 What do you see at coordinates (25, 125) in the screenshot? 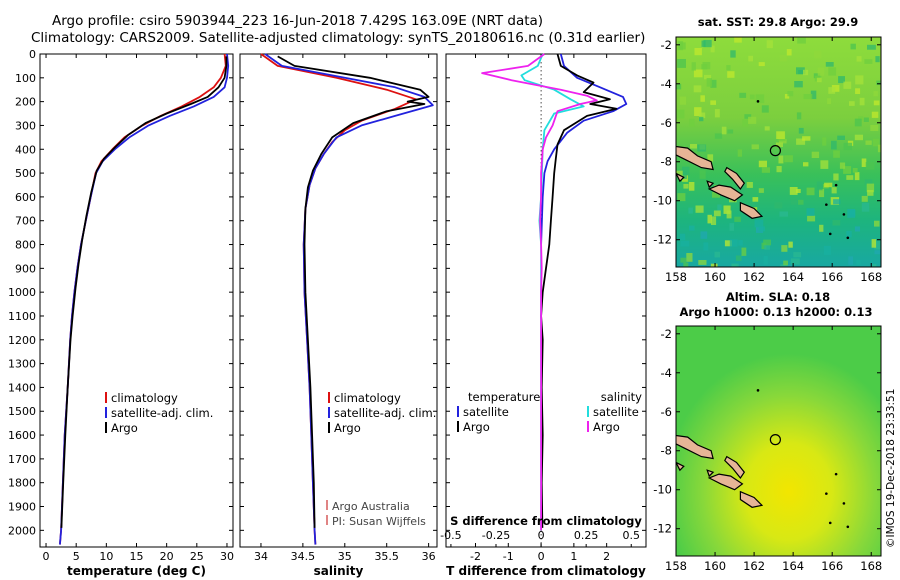
I see `depth-tick-label: 300` at bounding box center [25, 125].